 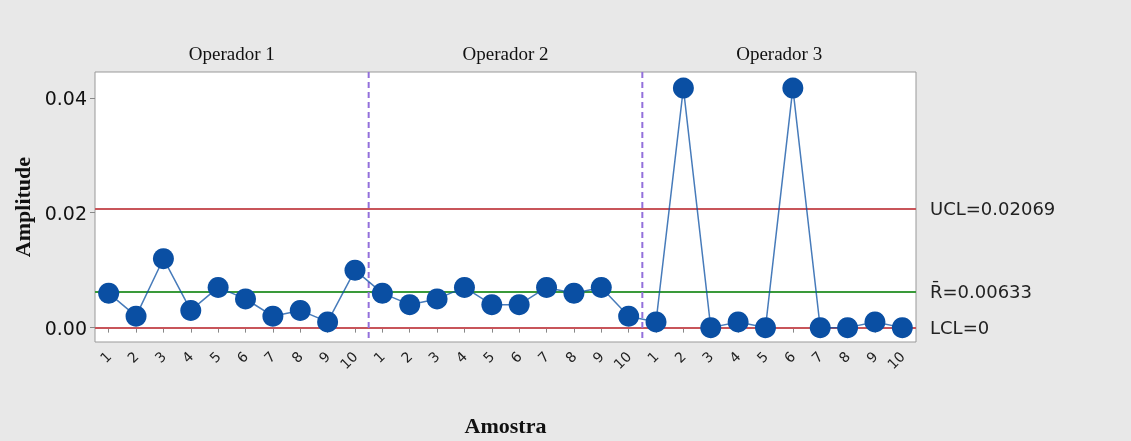 I want to click on ref-line-label: R̄=0.00633, so click(x=981, y=291).